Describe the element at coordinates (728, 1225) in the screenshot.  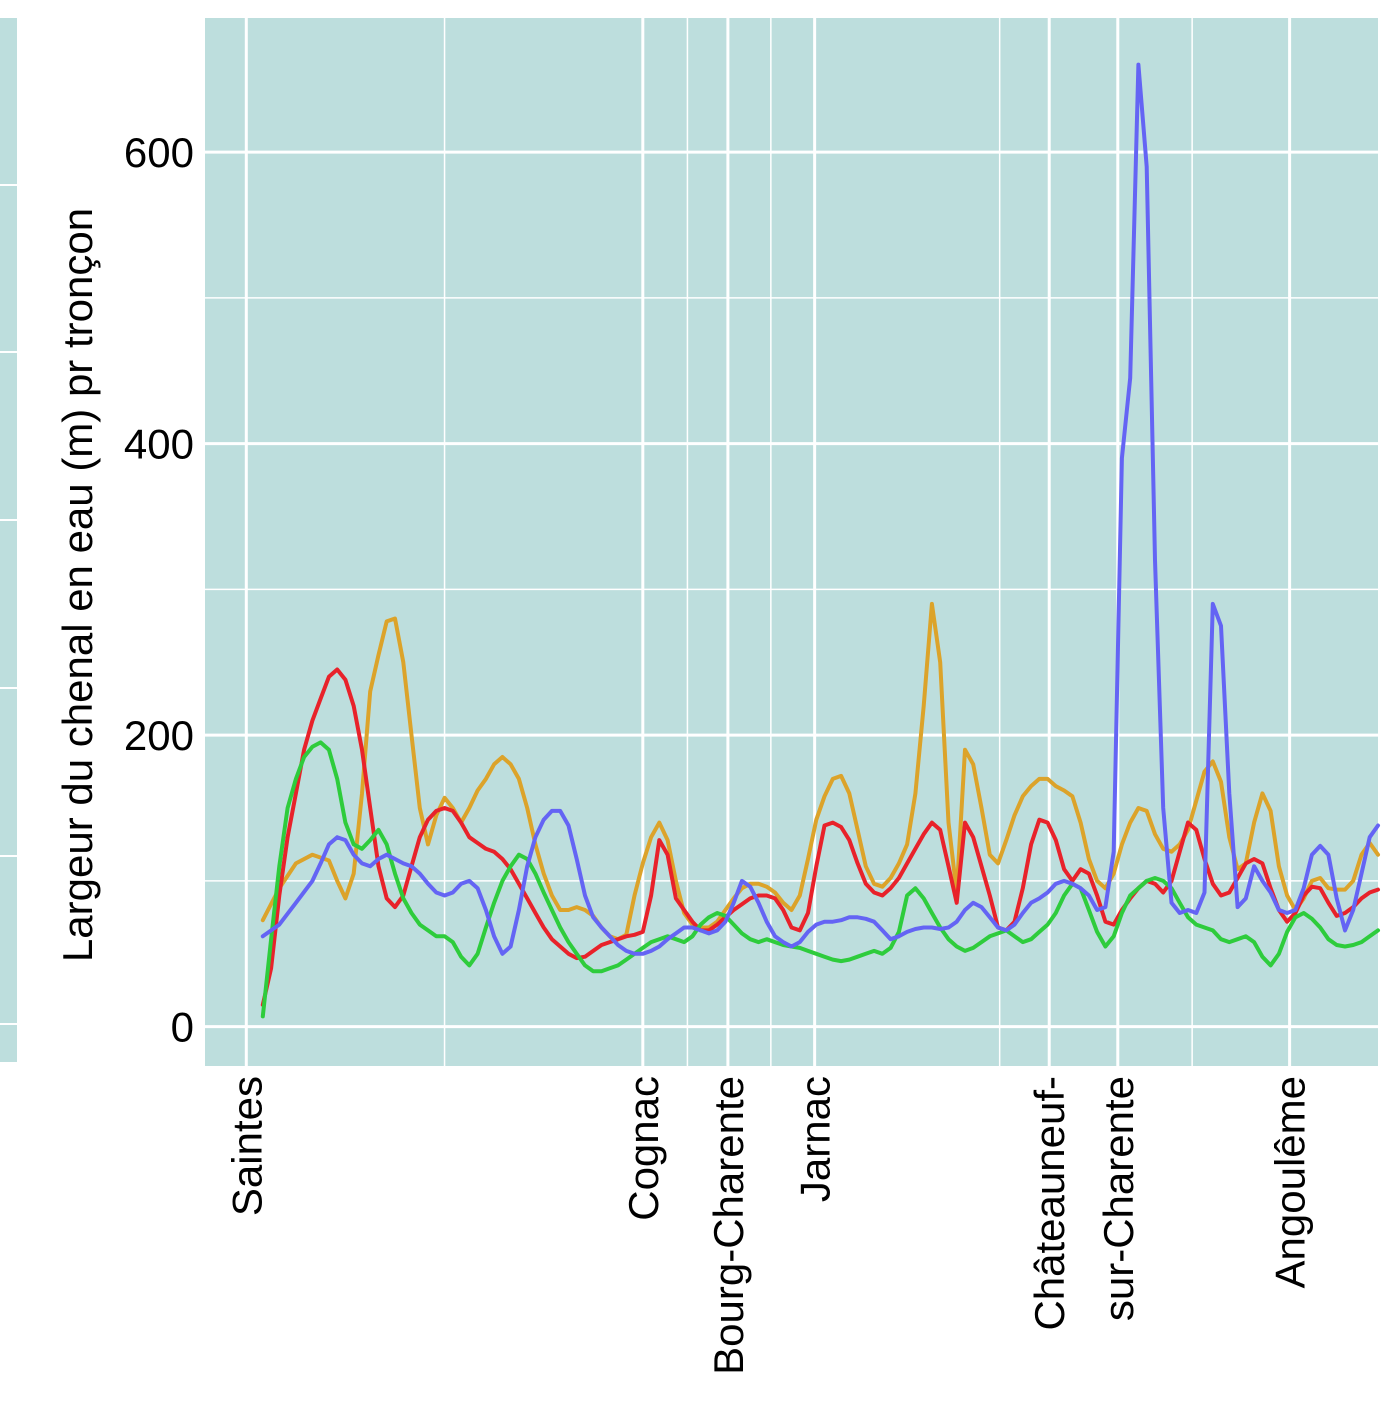
I see `x-tick-label: Bourg-Charente` at that location.